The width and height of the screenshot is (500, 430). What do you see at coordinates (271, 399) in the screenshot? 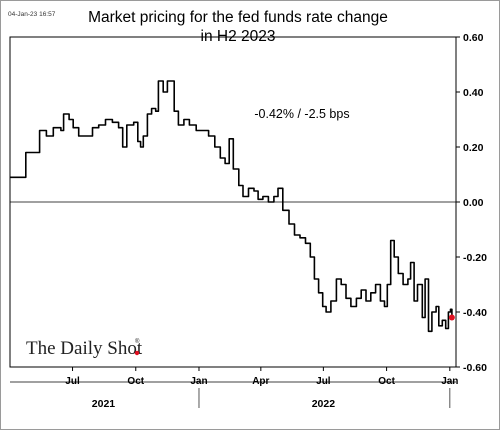
I see `year-axis: 2021 2022` at bounding box center [271, 399].